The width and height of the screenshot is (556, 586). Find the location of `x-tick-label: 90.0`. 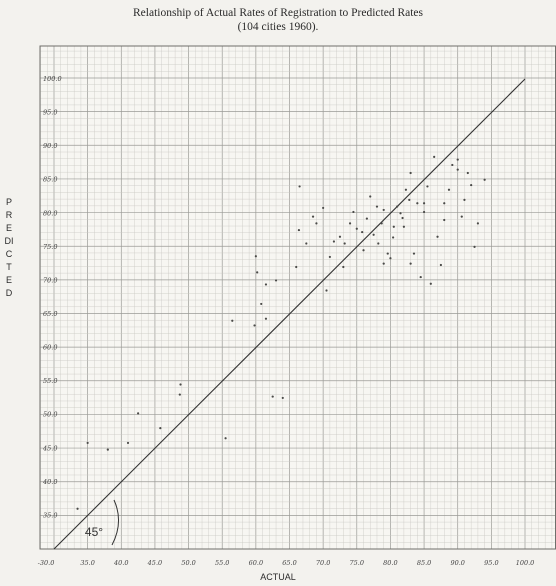

x-tick-label: 90.0 is located at coordinates (457, 563).